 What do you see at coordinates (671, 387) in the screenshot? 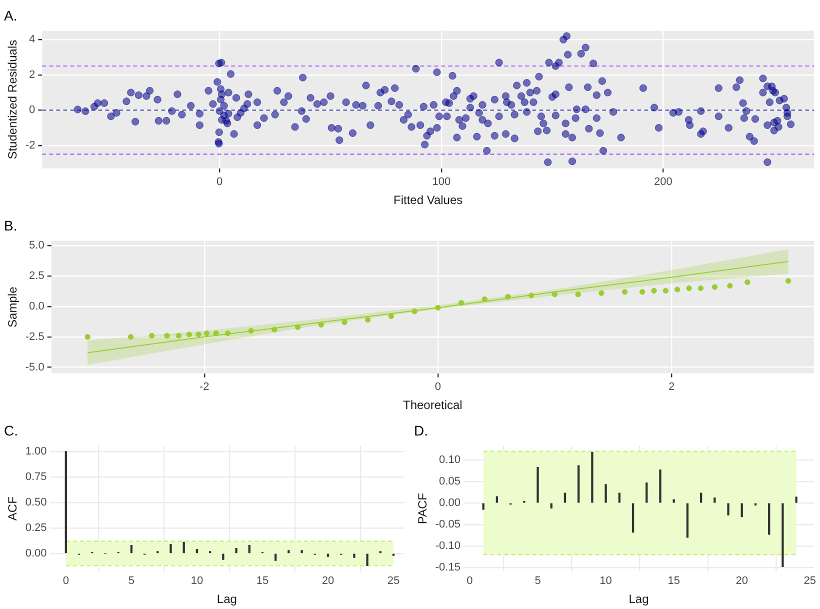
I see `x-tick-label: 2` at bounding box center [671, 387].